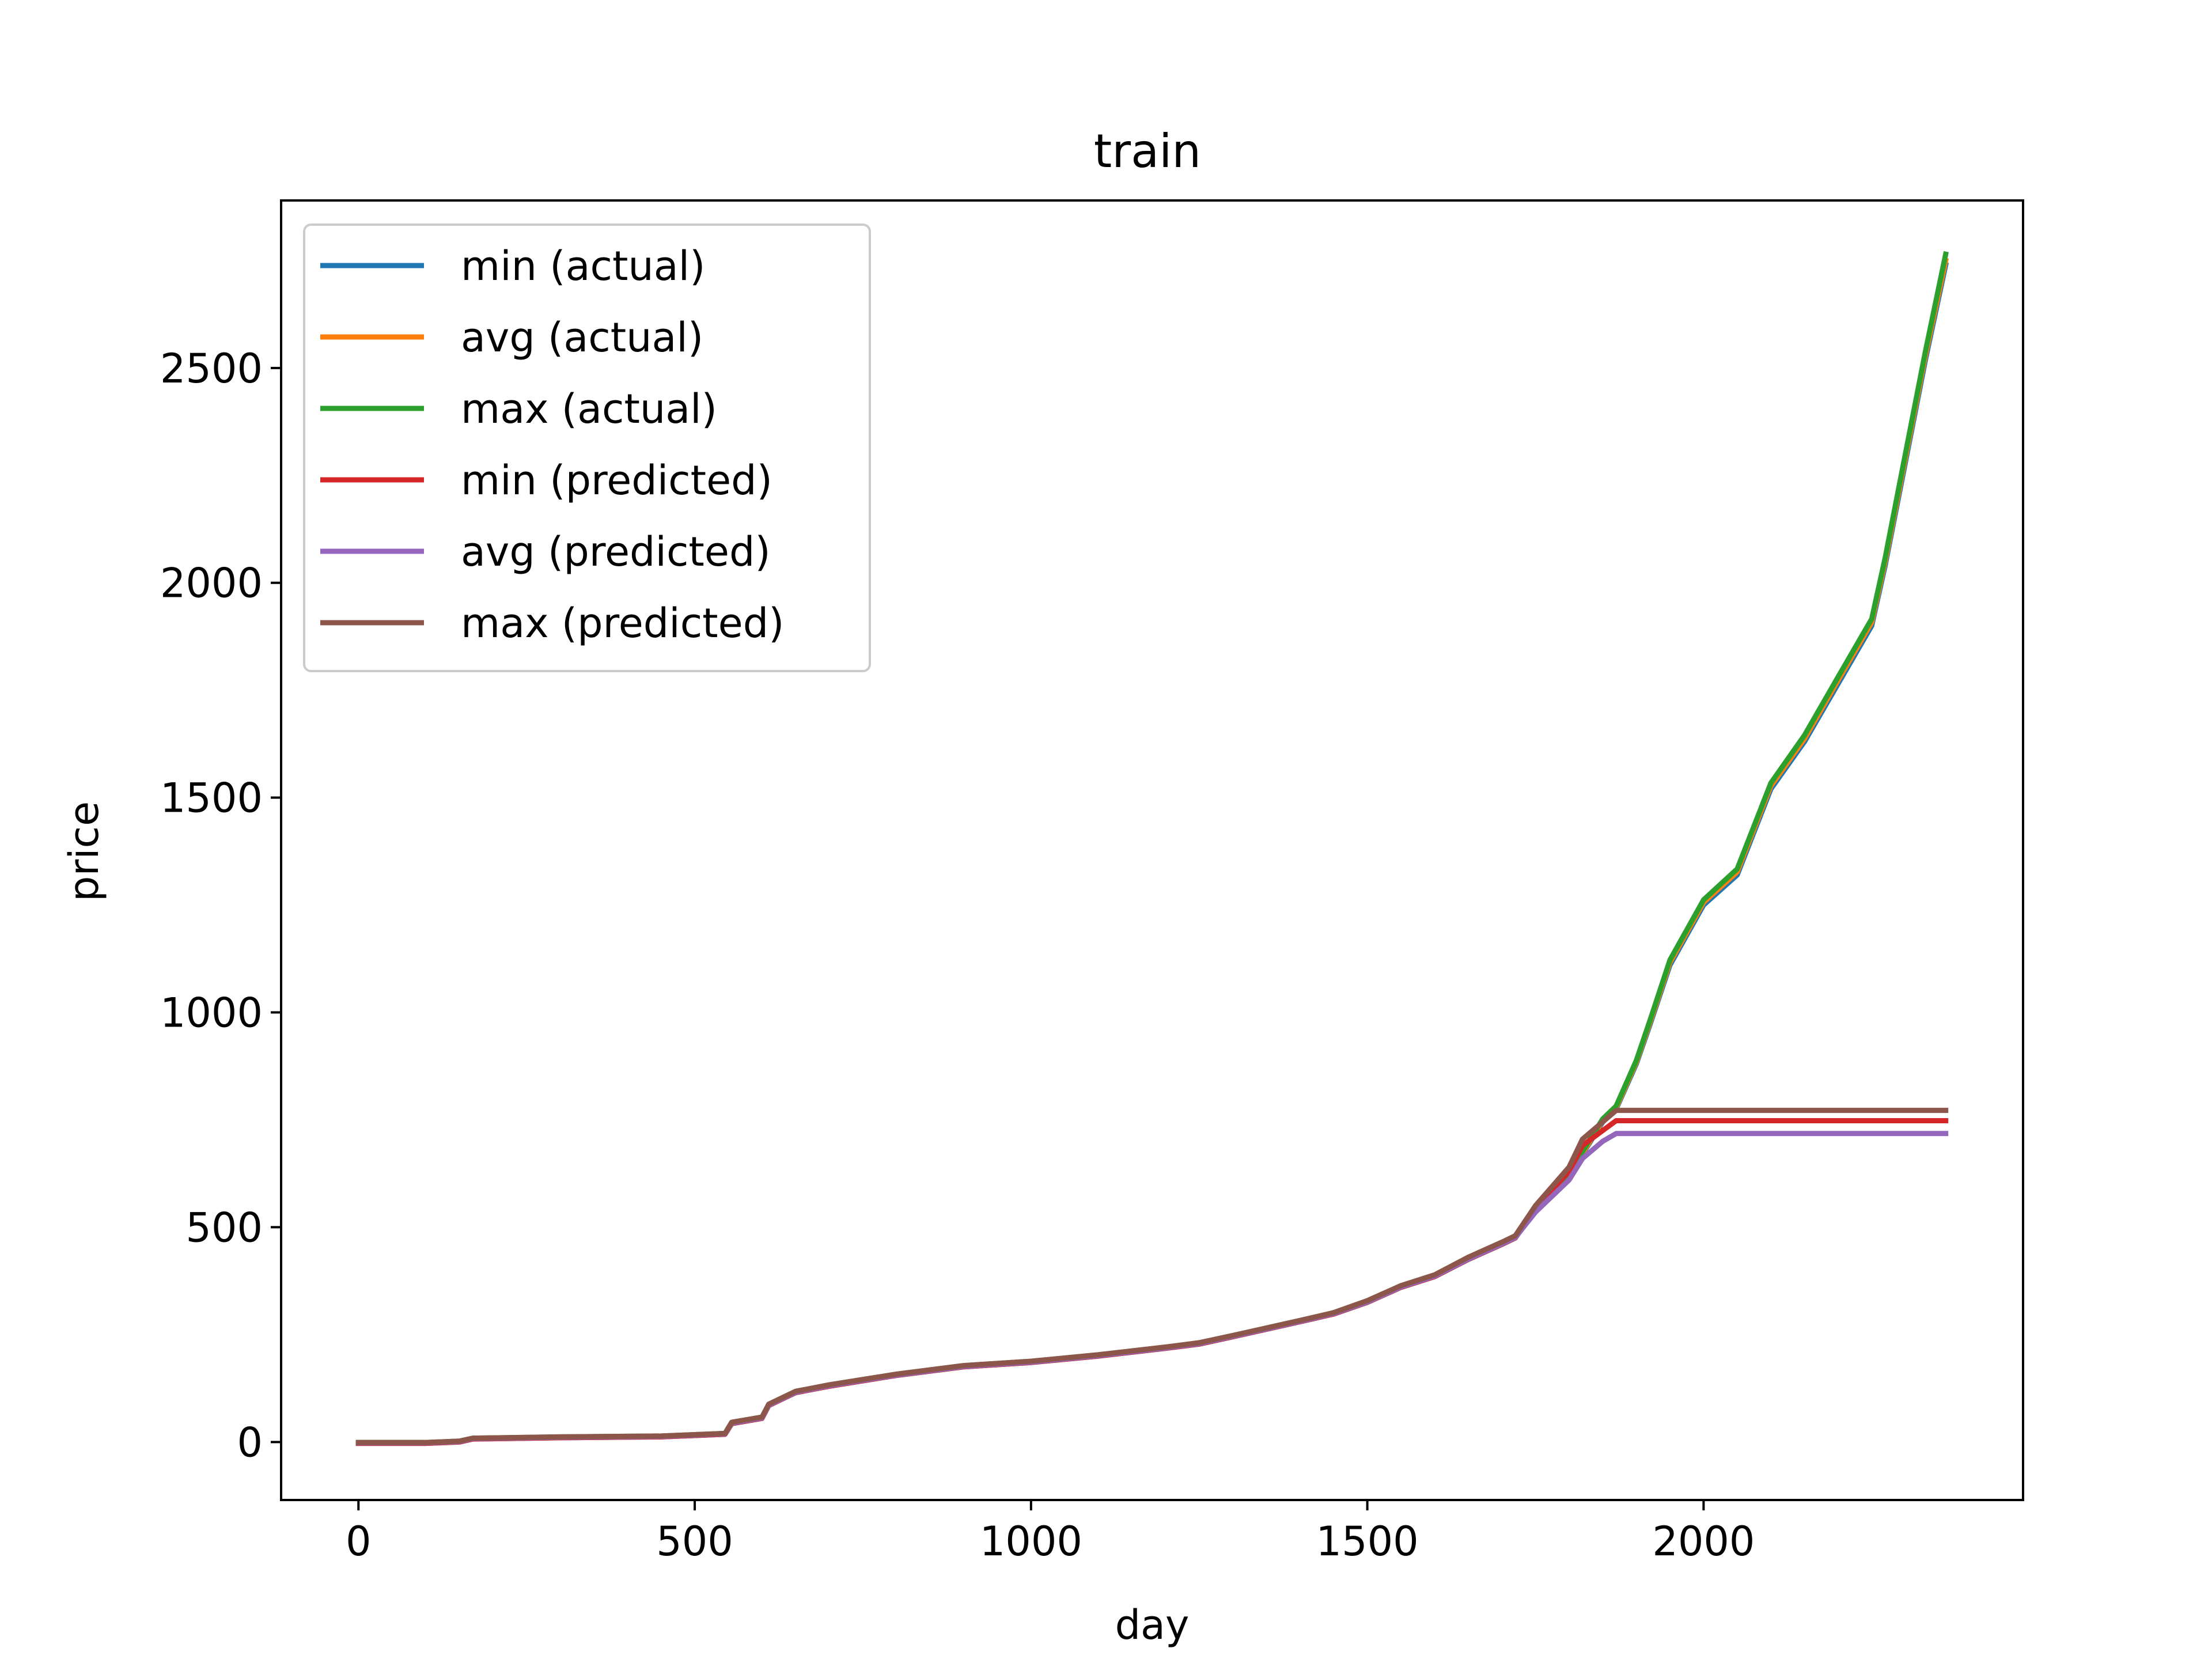 The image size is (2212, 1659). Describe the element at coordinates (1367, 1541) in the screenshot. I see `x-tick-label-3: 1500` at that location.